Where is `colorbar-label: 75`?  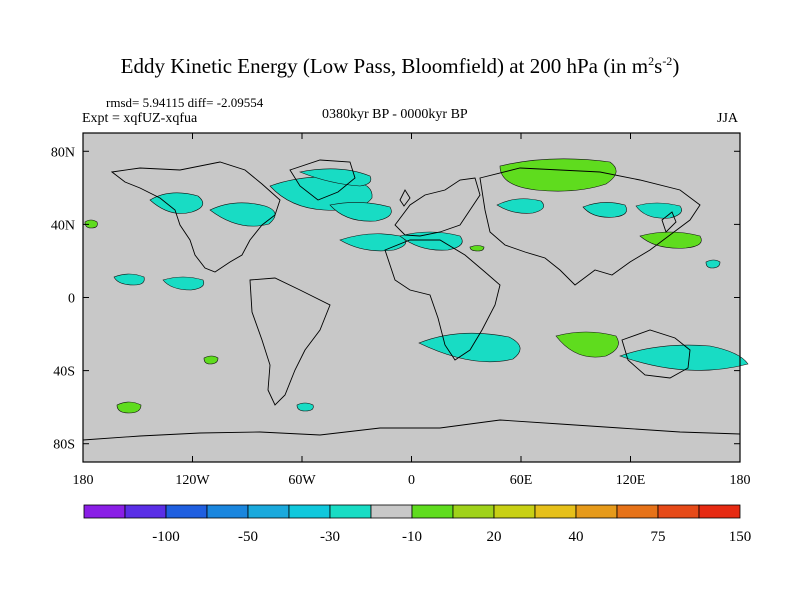
colorbar-label: 75 is located at coordinates (658, 537).